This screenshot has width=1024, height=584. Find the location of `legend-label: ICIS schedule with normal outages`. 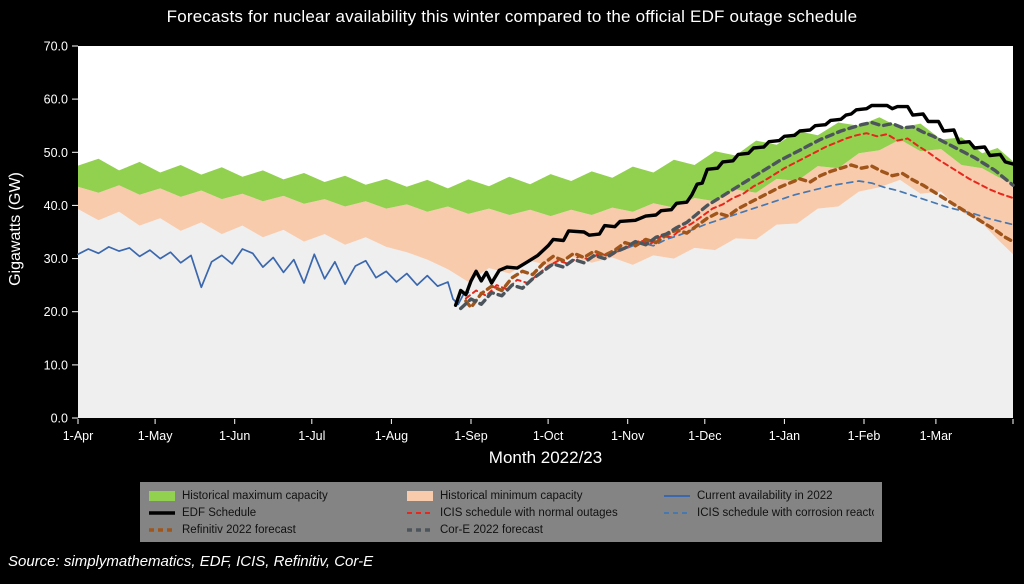

legend-label: ICIS schedule with normal outages is located at coordinates (529, 512).